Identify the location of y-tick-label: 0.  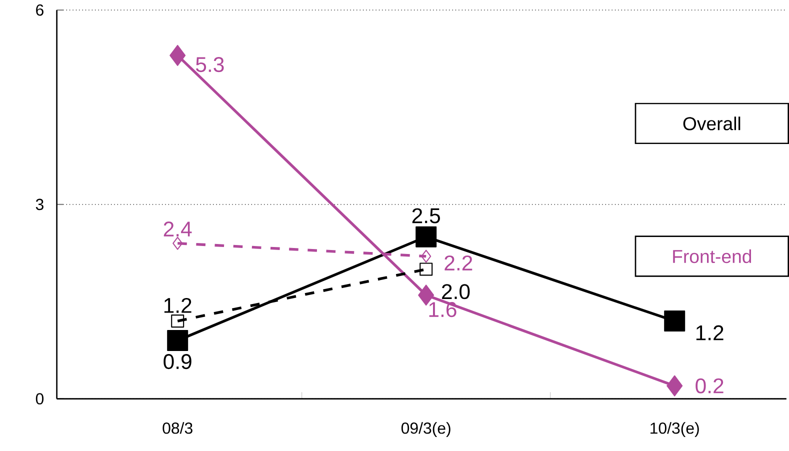
(40, 399).